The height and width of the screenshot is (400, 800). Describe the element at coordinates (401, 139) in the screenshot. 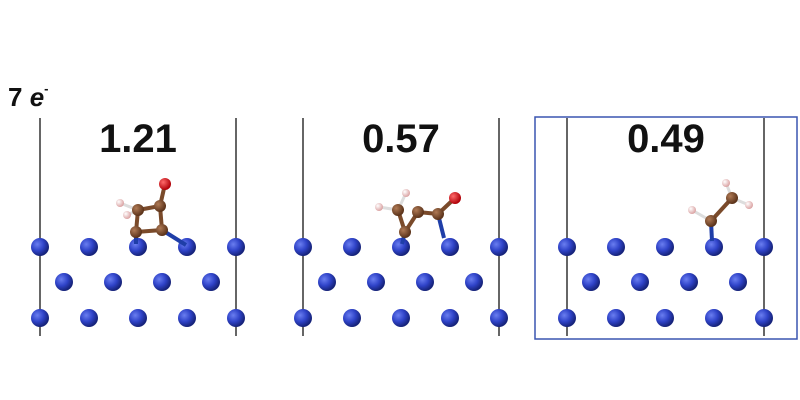

I see `energy-value: 0.57` at that location.